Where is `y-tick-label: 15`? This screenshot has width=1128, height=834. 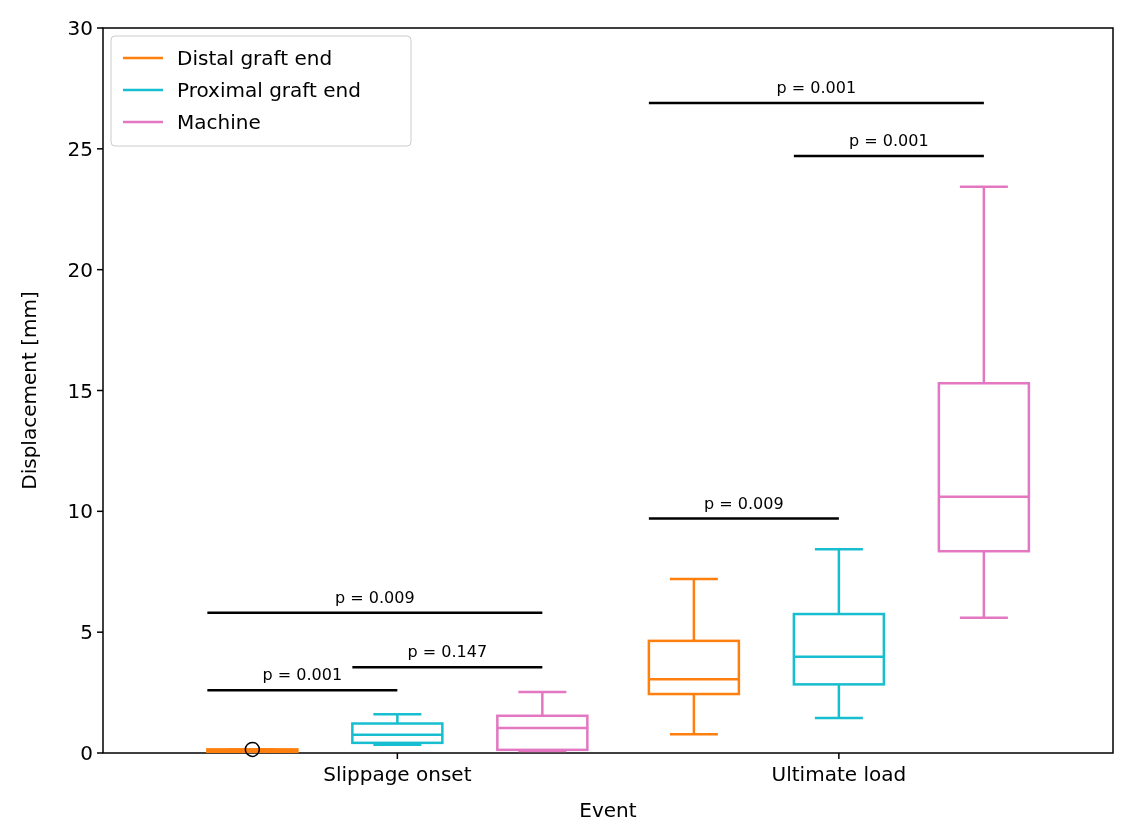 y-tick-label: 15 is located at coordinates (80, 390).